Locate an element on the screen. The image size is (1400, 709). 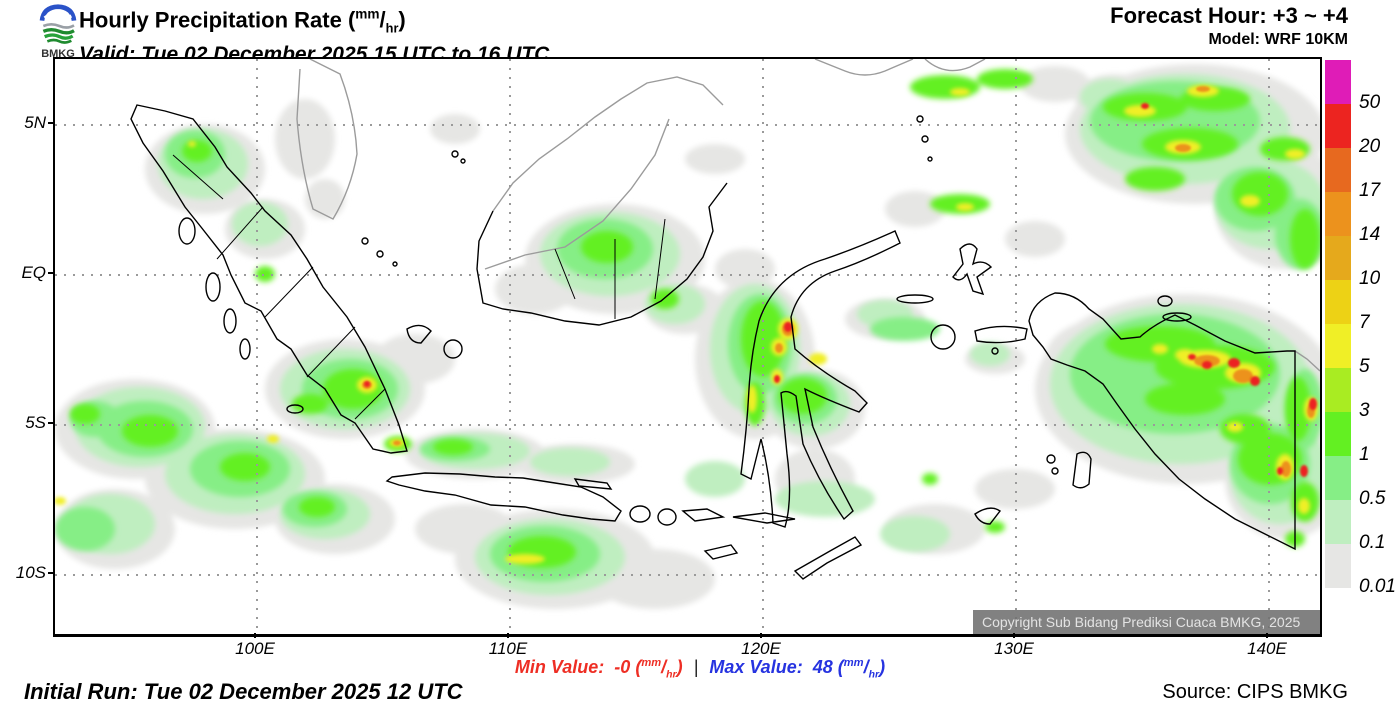
model-label: Model: WRF 10KM is located at coordinates (1278, 39).